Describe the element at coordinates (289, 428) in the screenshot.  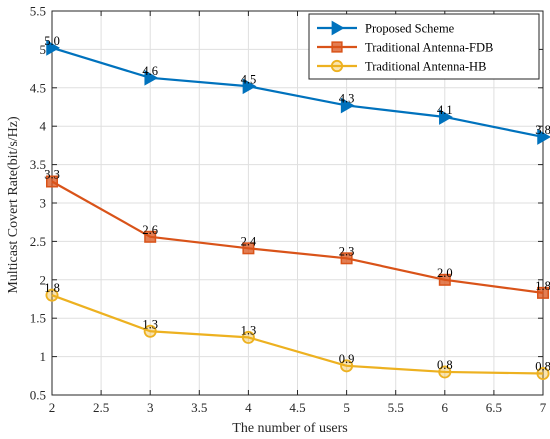
I see `x-axis-label: The number of users` at that location.